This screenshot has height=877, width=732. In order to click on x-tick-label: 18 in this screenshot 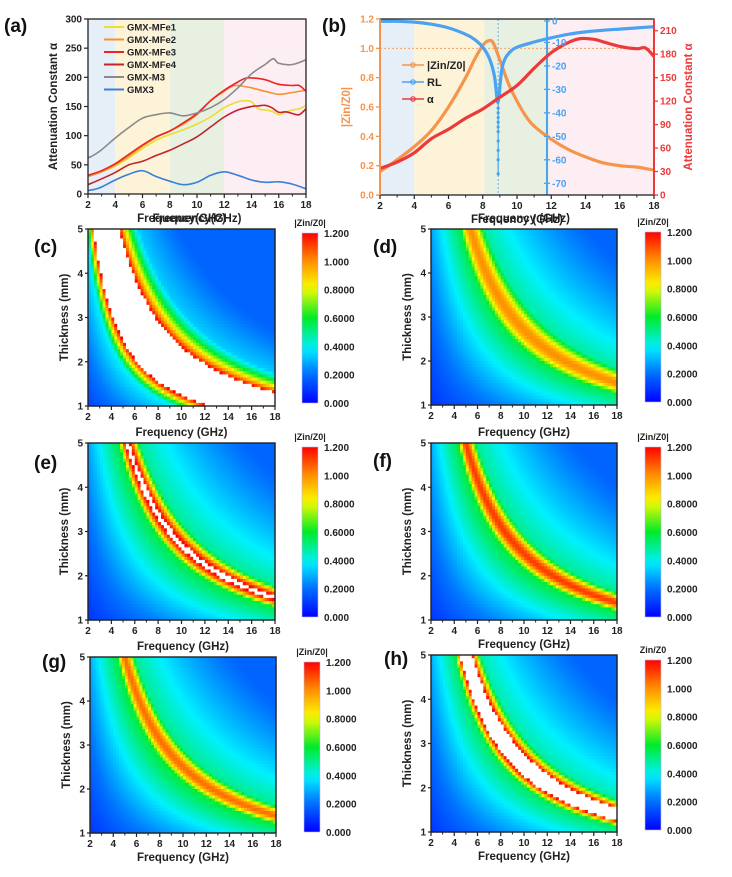, I will do `click(306, 205)`.